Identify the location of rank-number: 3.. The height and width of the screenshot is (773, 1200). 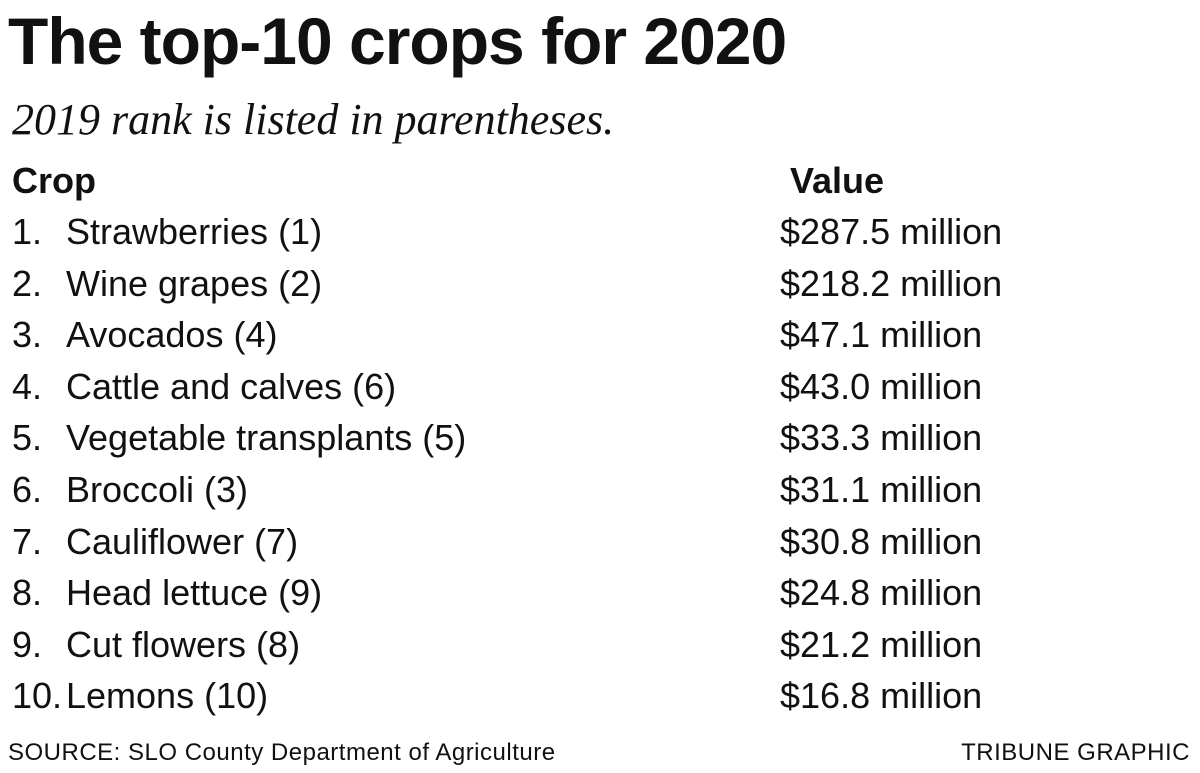
(27, 335).